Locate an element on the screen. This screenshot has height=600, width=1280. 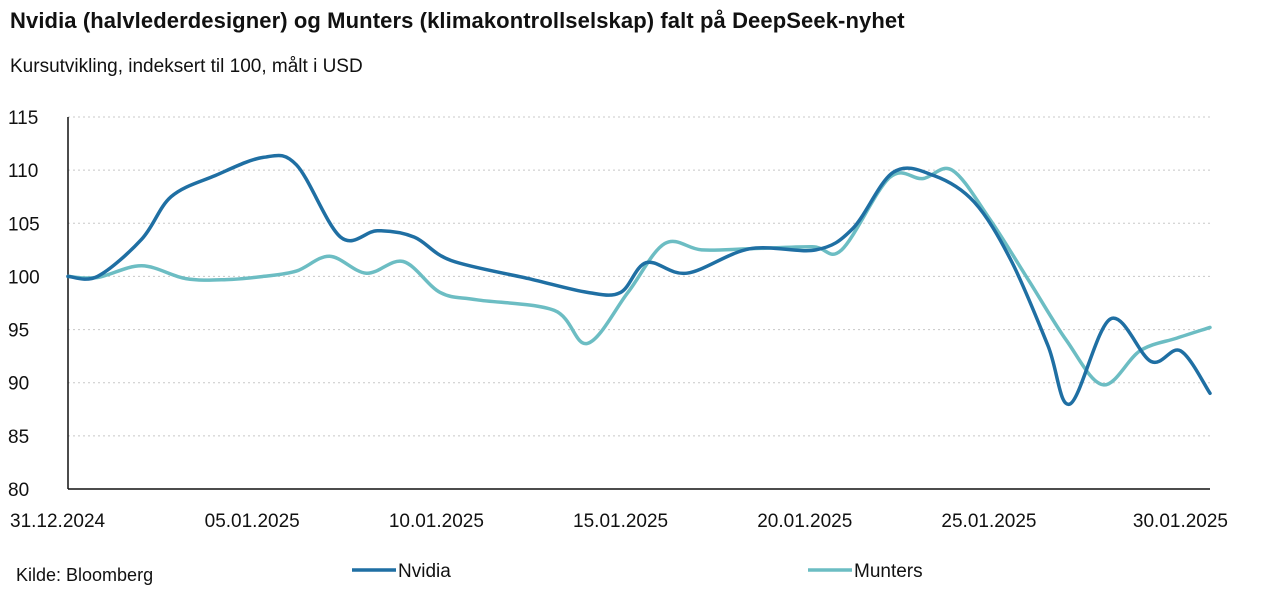
x-tick-label: 05.01.2025 is located at coordinates (252, 521).